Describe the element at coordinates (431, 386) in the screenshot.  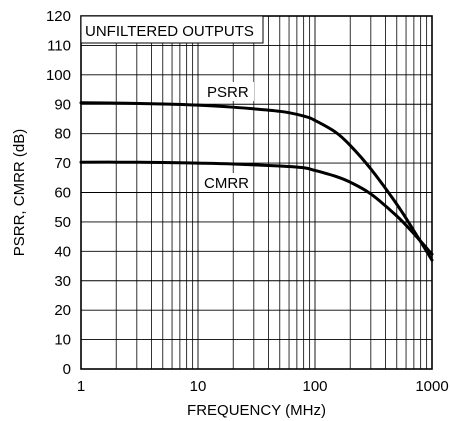
I see `x-tick-label: 1000` at that location.